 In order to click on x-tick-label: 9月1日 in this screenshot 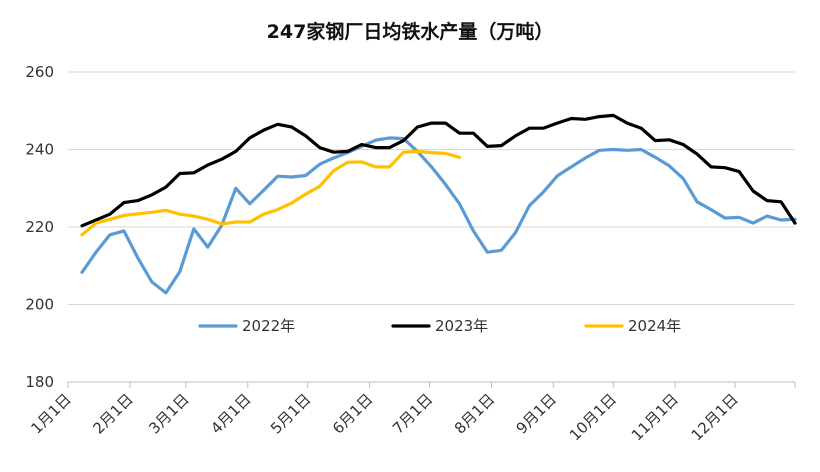, I will do `click(536, 413)`.